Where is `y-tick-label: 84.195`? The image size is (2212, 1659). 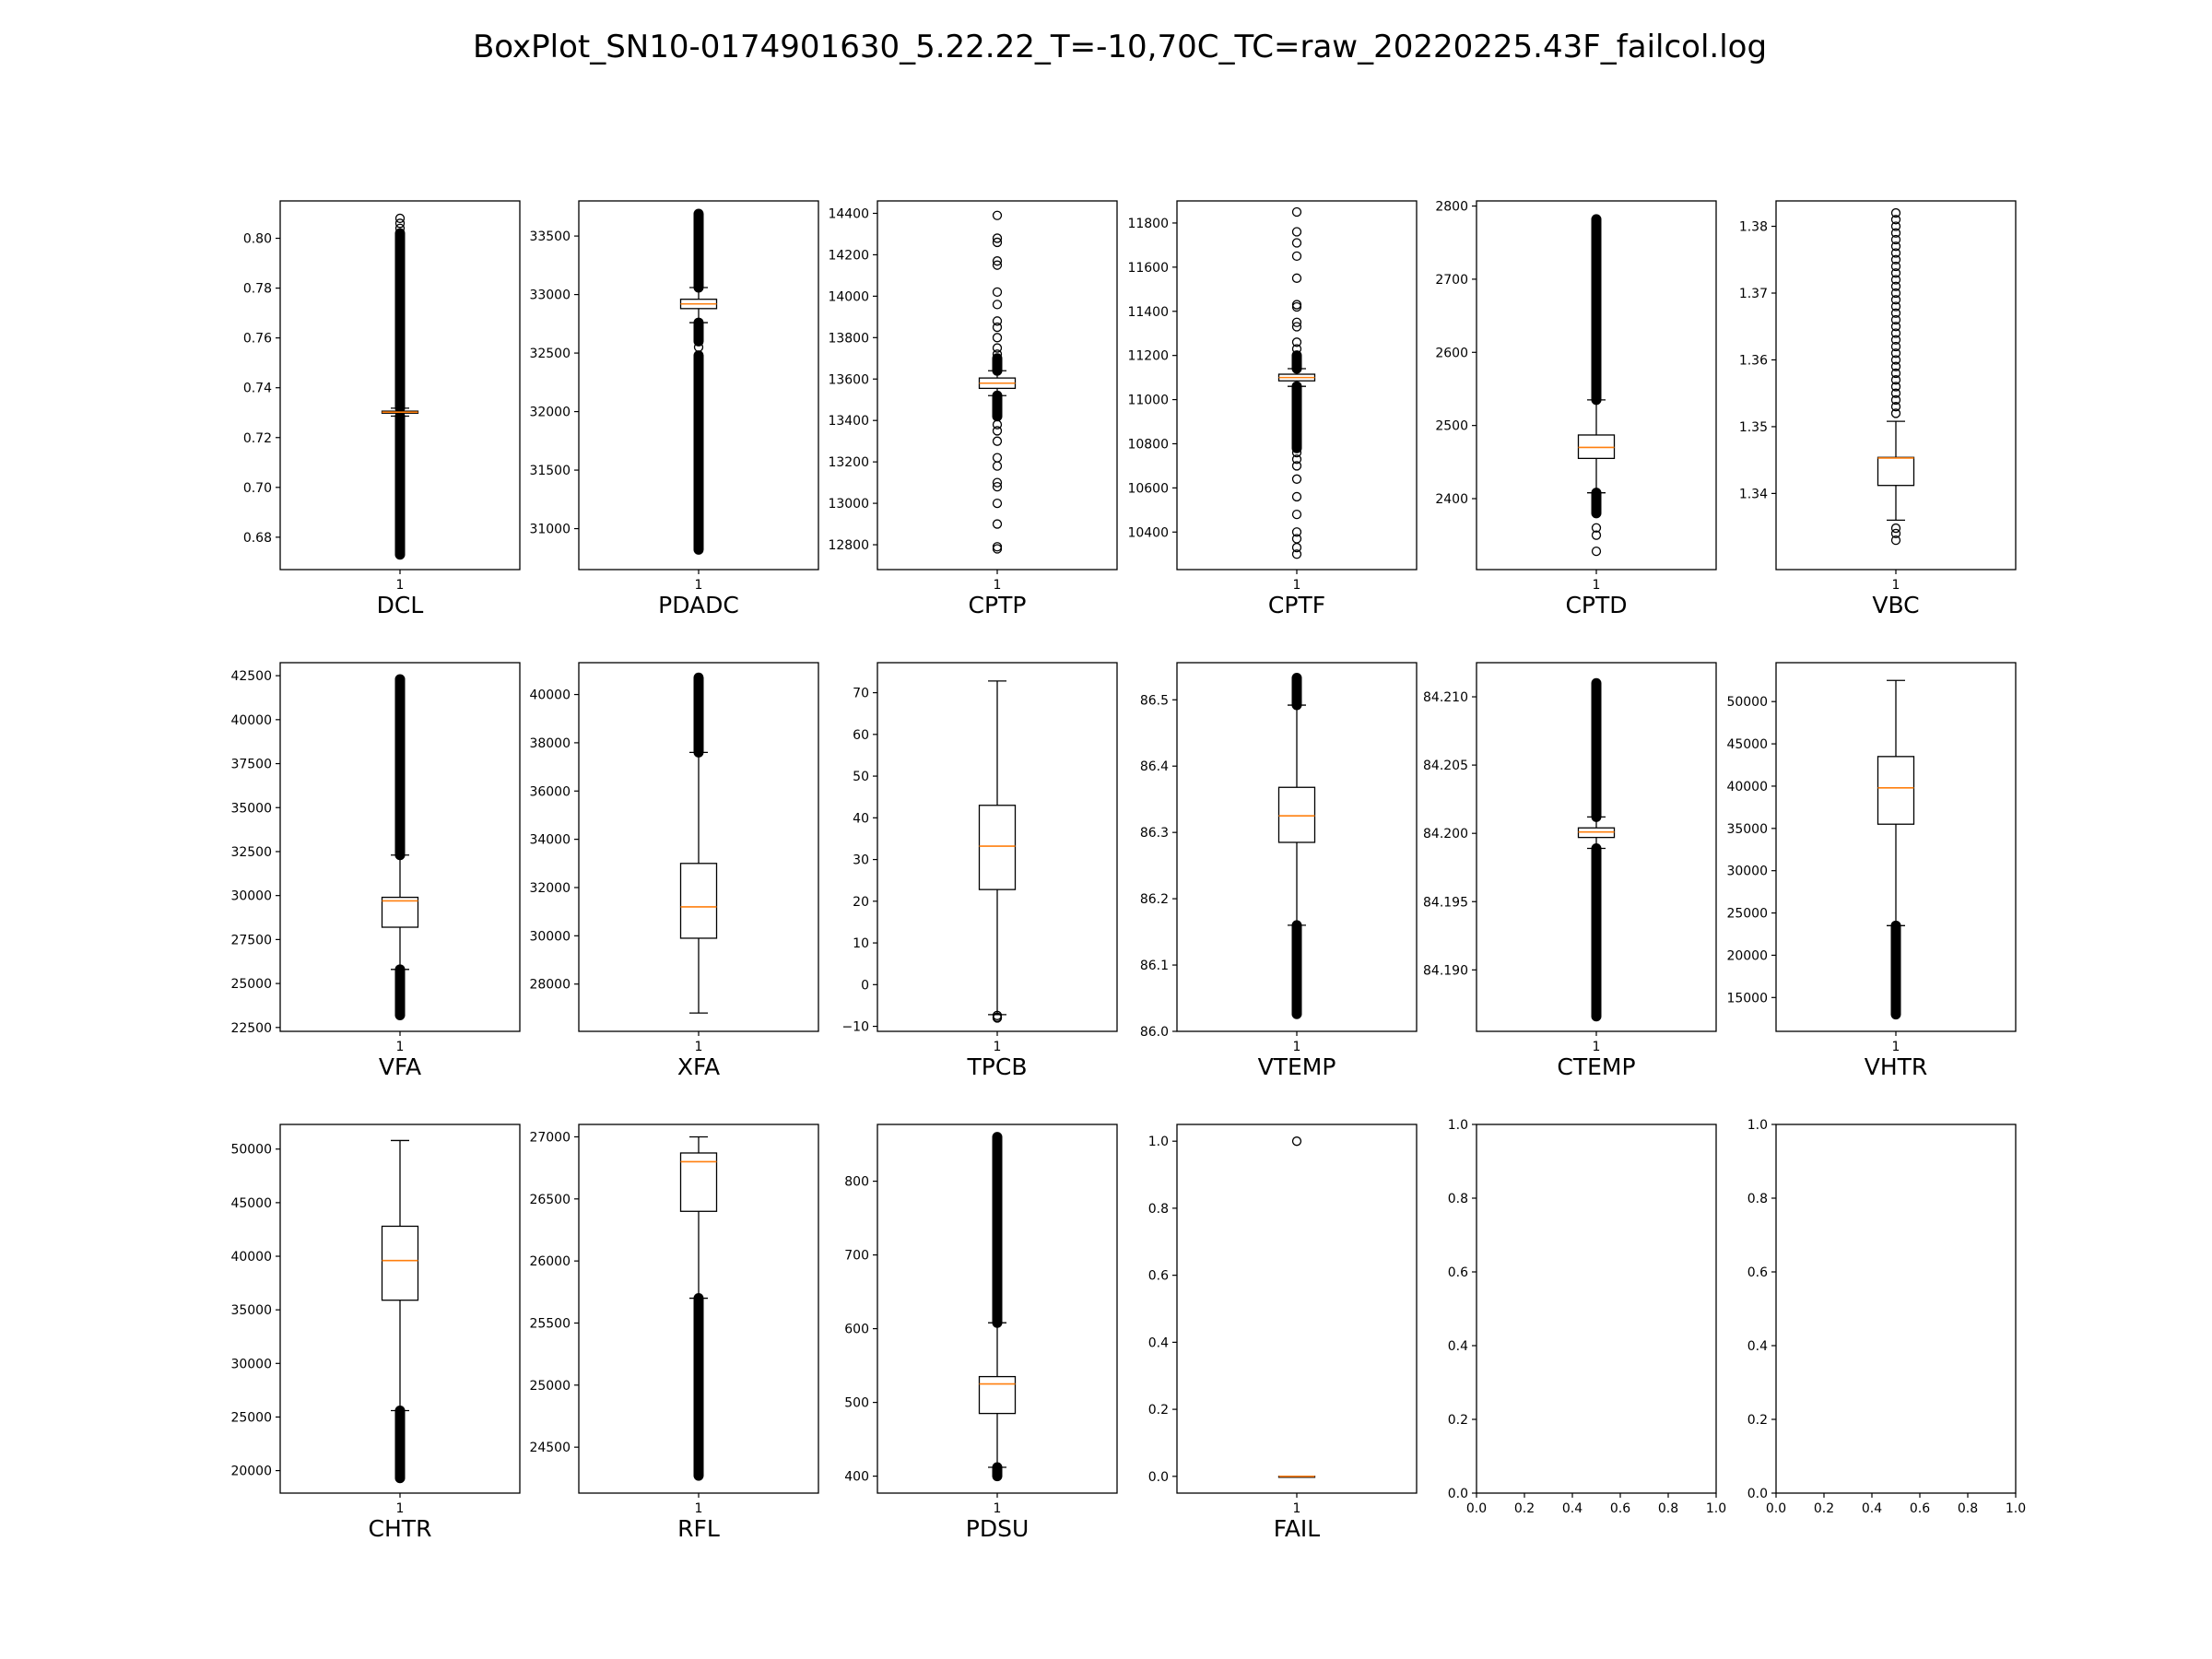
y-tick-label: 84.195 is located at coordinates (1445, 902).